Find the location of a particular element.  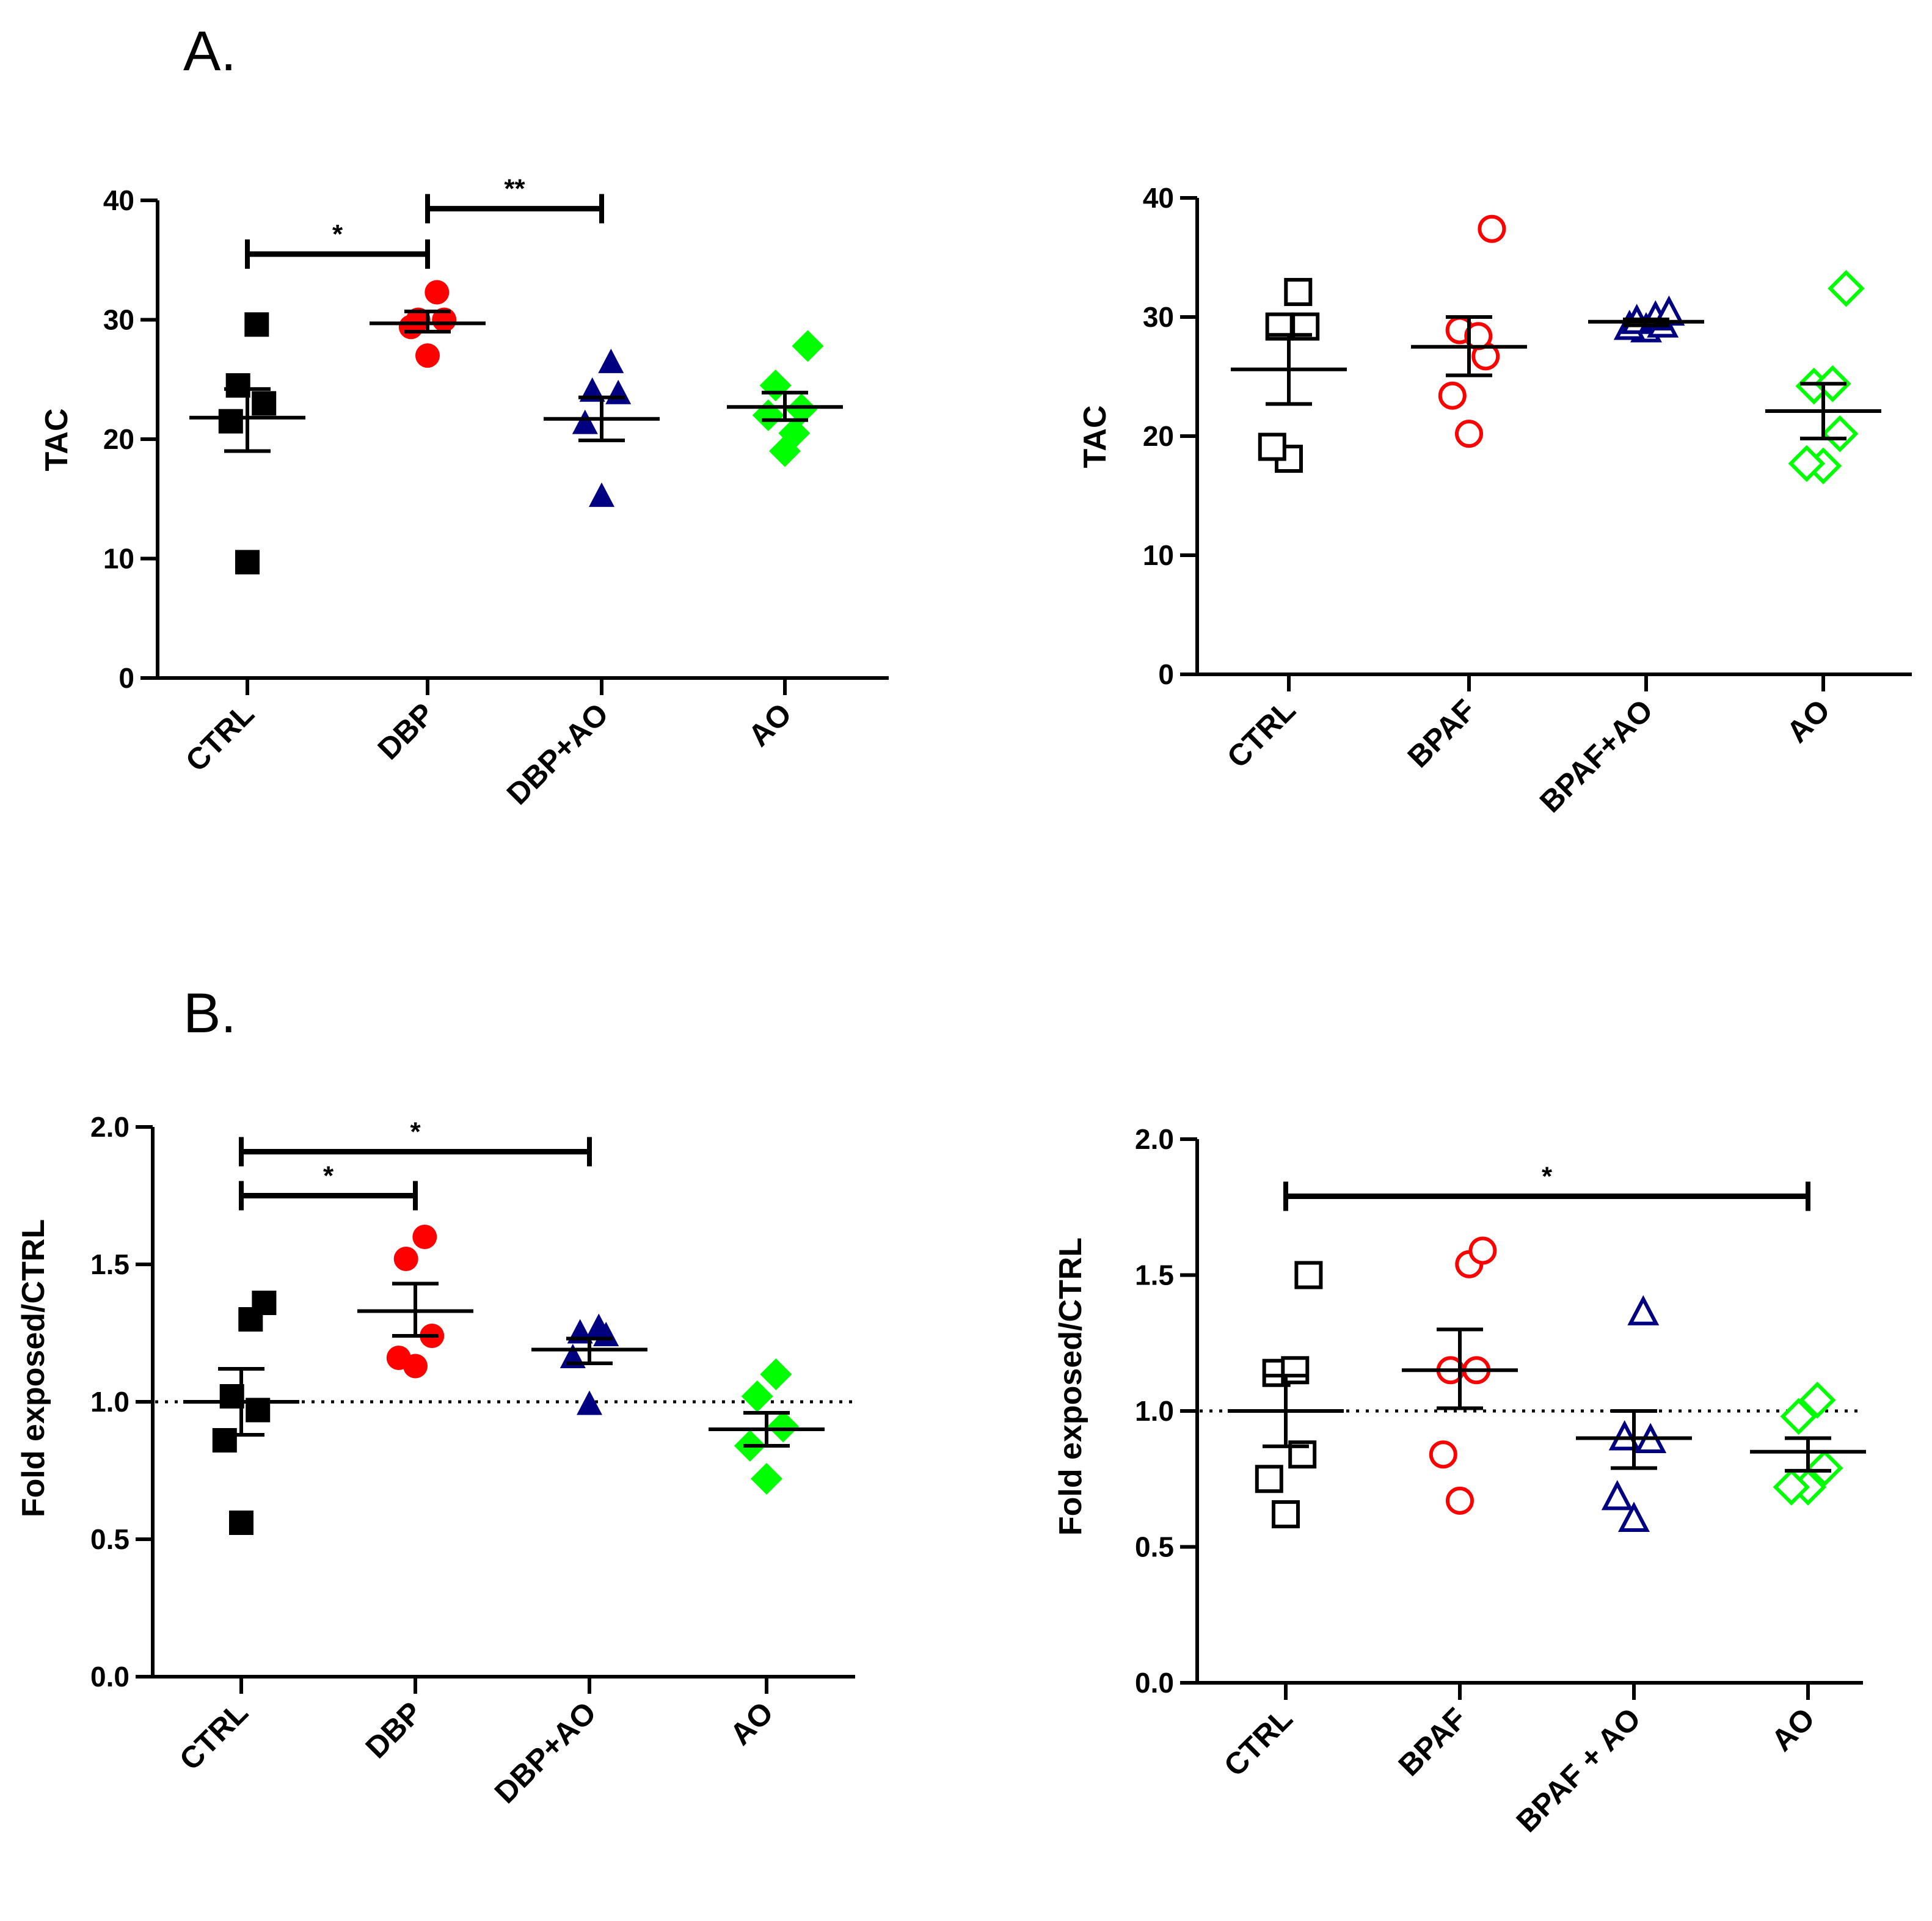

panel-label-a: A. is located at coordinates (209, 51).